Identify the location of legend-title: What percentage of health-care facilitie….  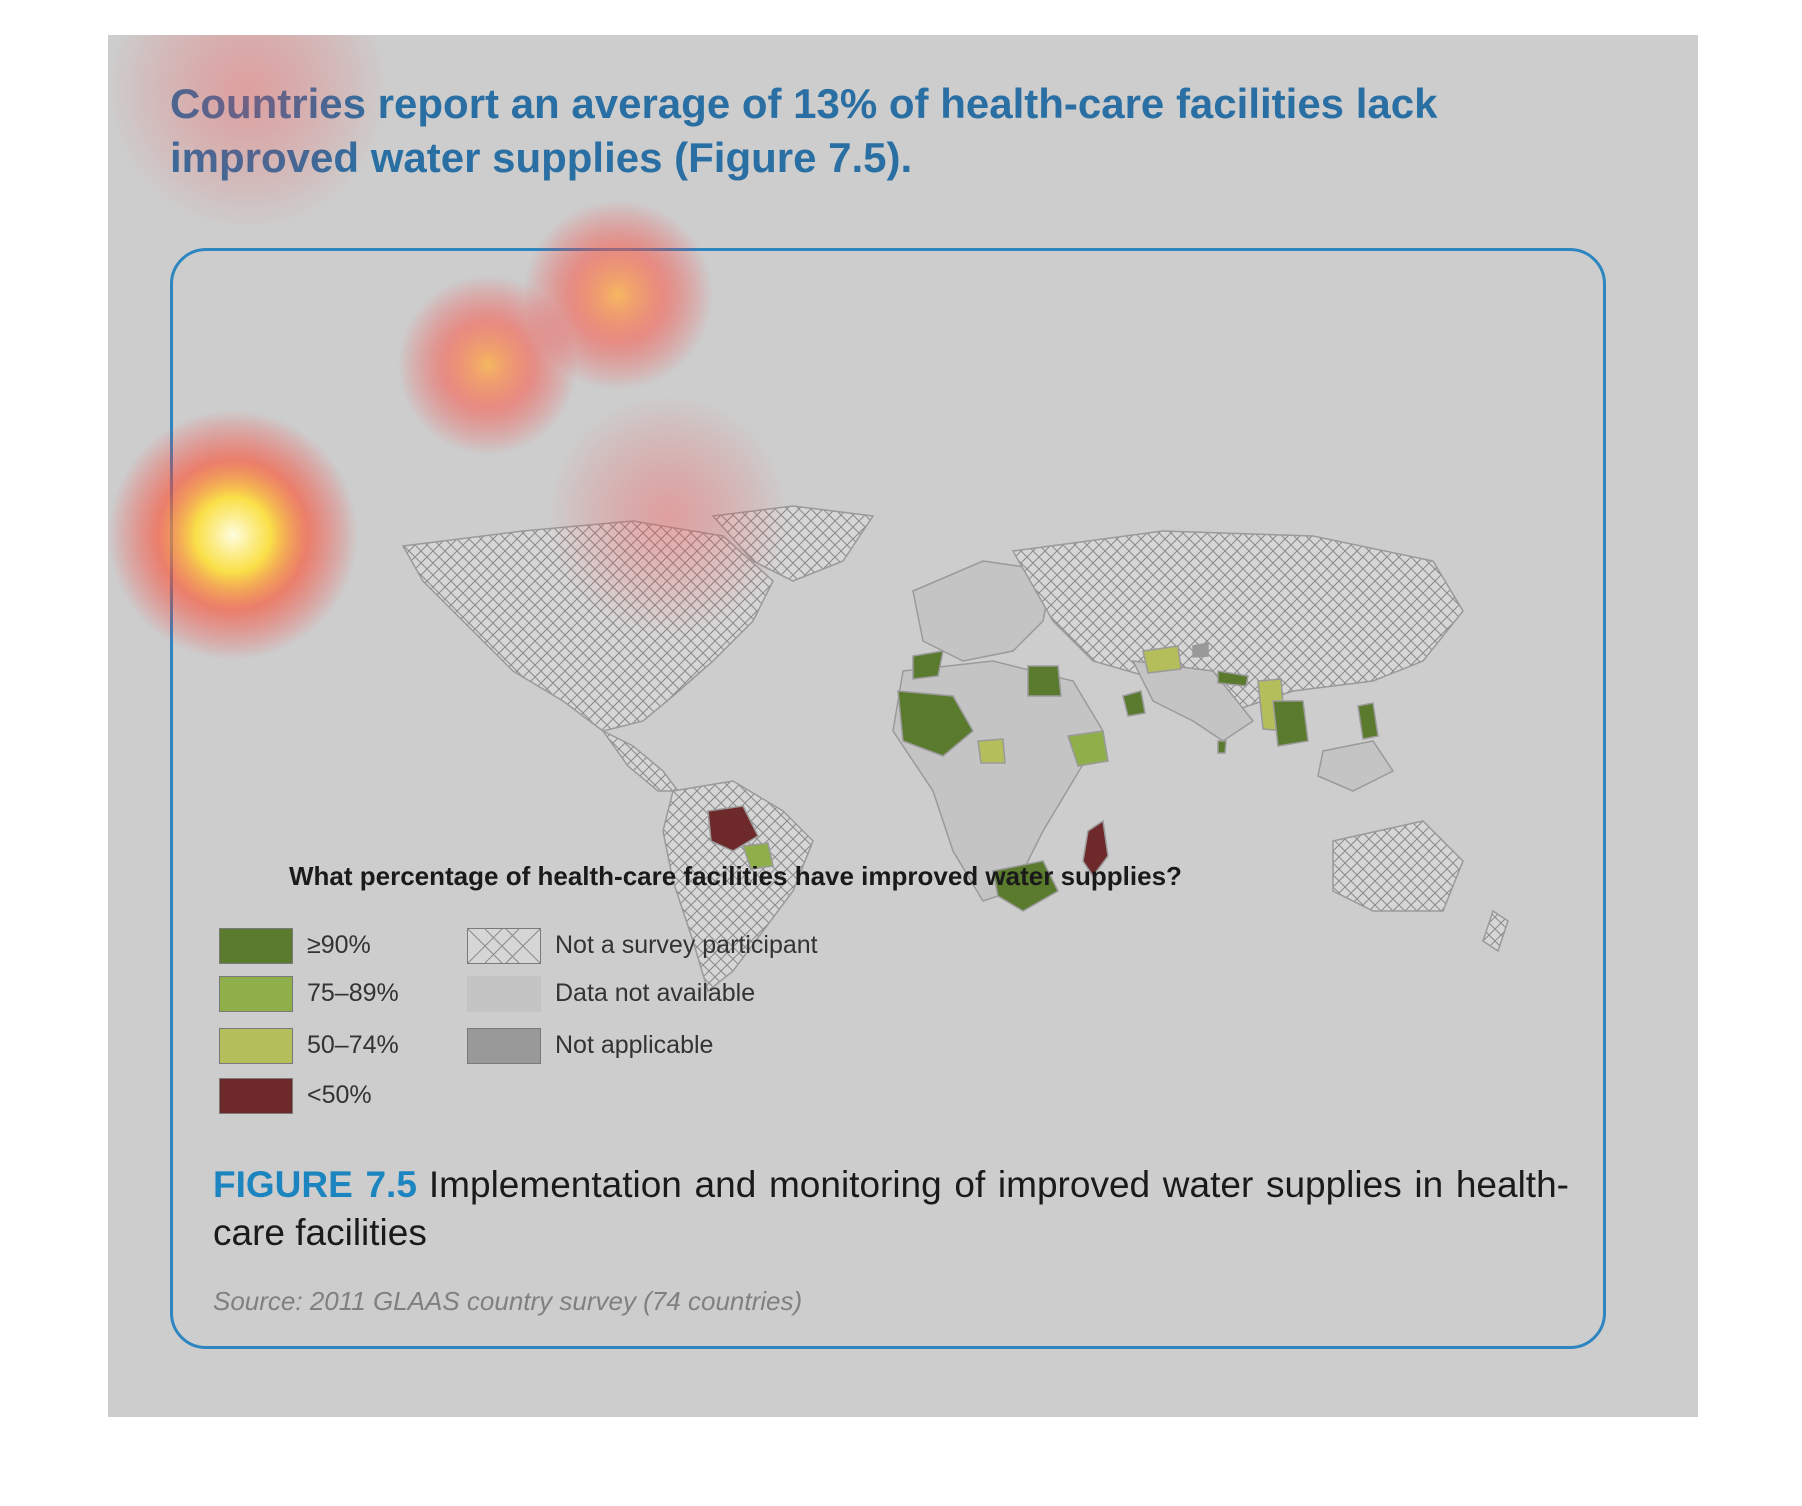
(735, 876).